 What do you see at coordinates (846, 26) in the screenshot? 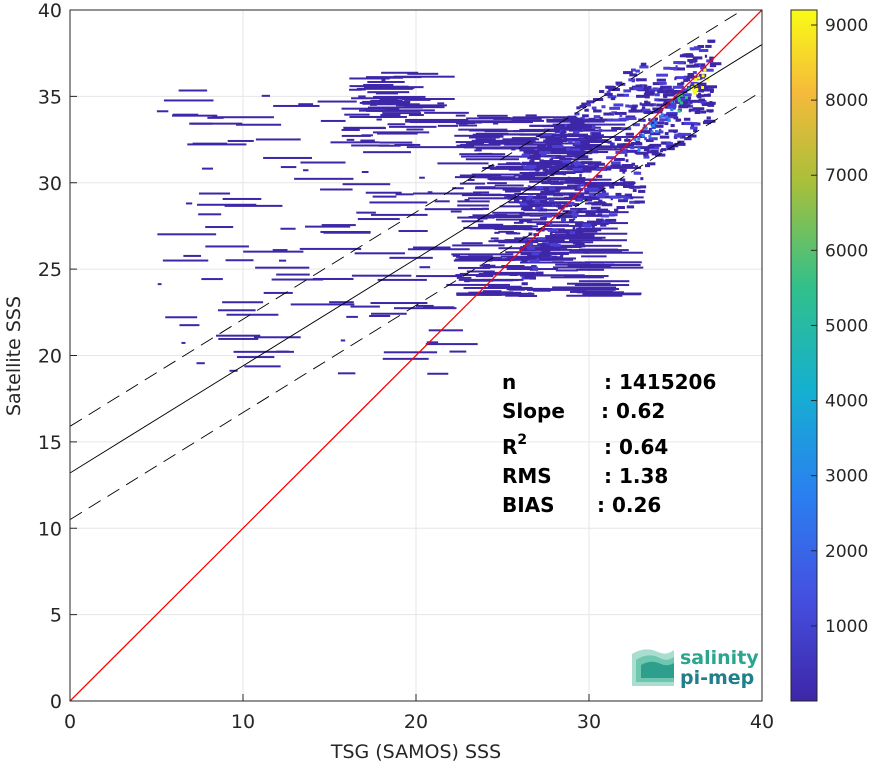
I see `colorbar-tick-label: 9000` at bounding box center [846, 26].